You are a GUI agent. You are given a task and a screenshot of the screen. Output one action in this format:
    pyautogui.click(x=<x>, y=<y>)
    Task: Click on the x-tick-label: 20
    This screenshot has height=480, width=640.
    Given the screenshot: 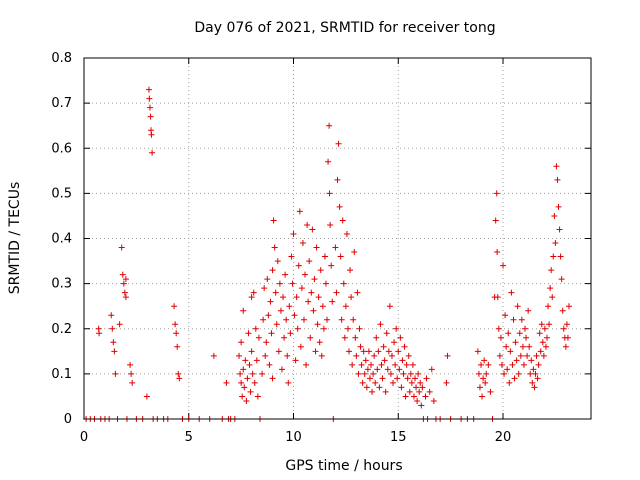 What is the action you would take?
    pyautogui.click(x=503, y=437)
    